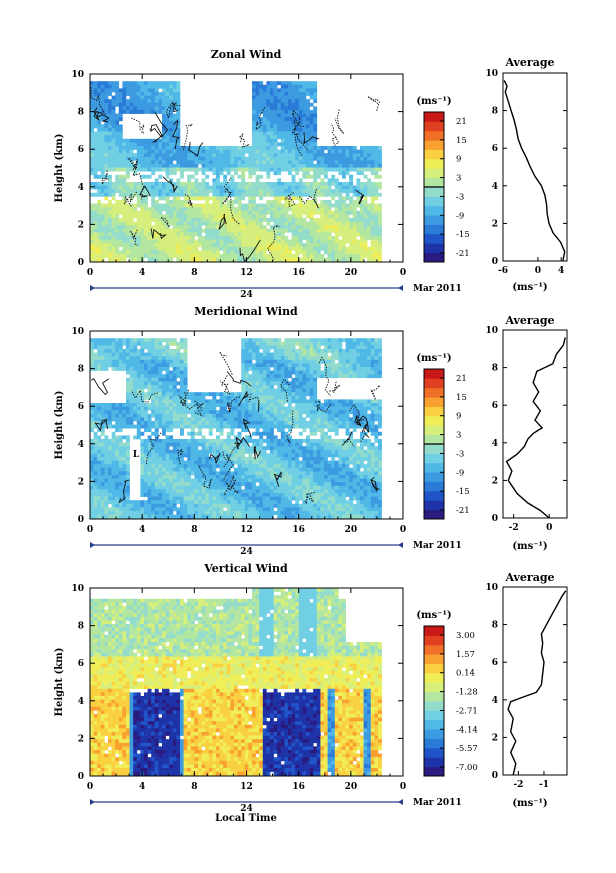 This screenshot has height=873, width=616. I want to click on x-tick-label: 8, so click(194, 273).